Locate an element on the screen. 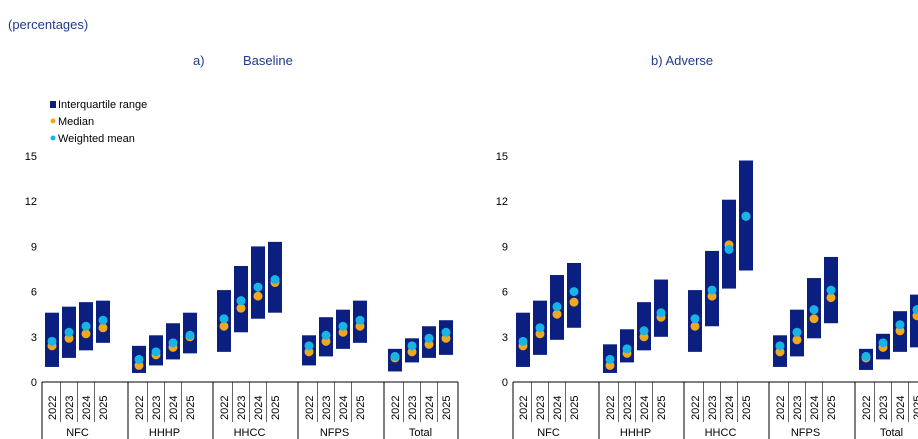  y-tick-label: 15 is located at coordinates (31, 157).